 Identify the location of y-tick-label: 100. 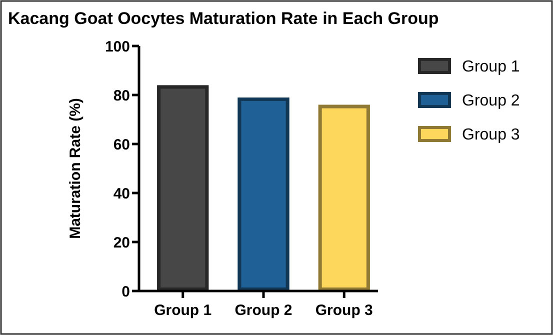
(117, 47).